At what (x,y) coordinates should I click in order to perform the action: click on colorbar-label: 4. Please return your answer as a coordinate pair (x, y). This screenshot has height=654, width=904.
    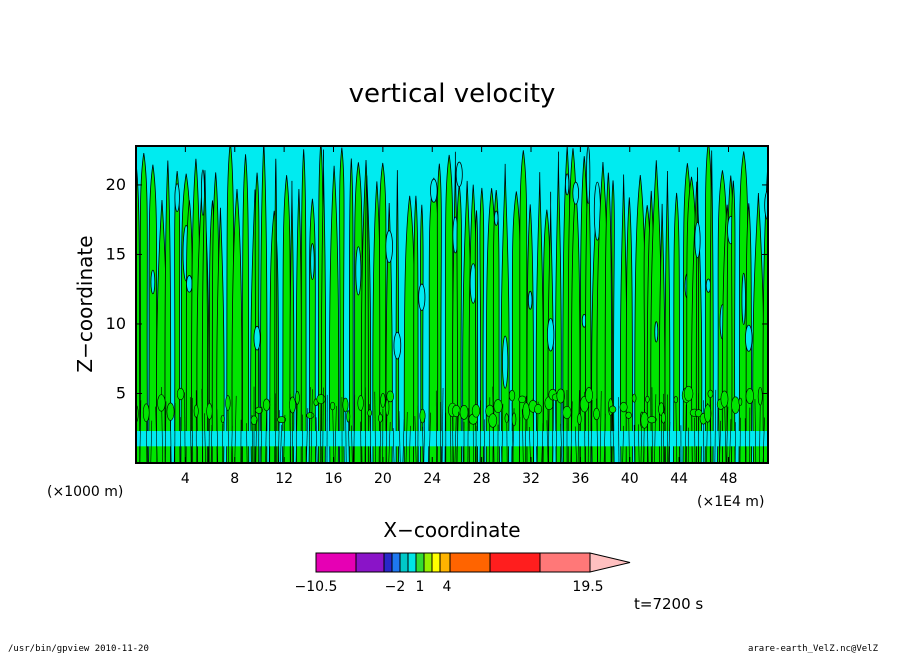
    Looking at the image, I should click on (447, 587).